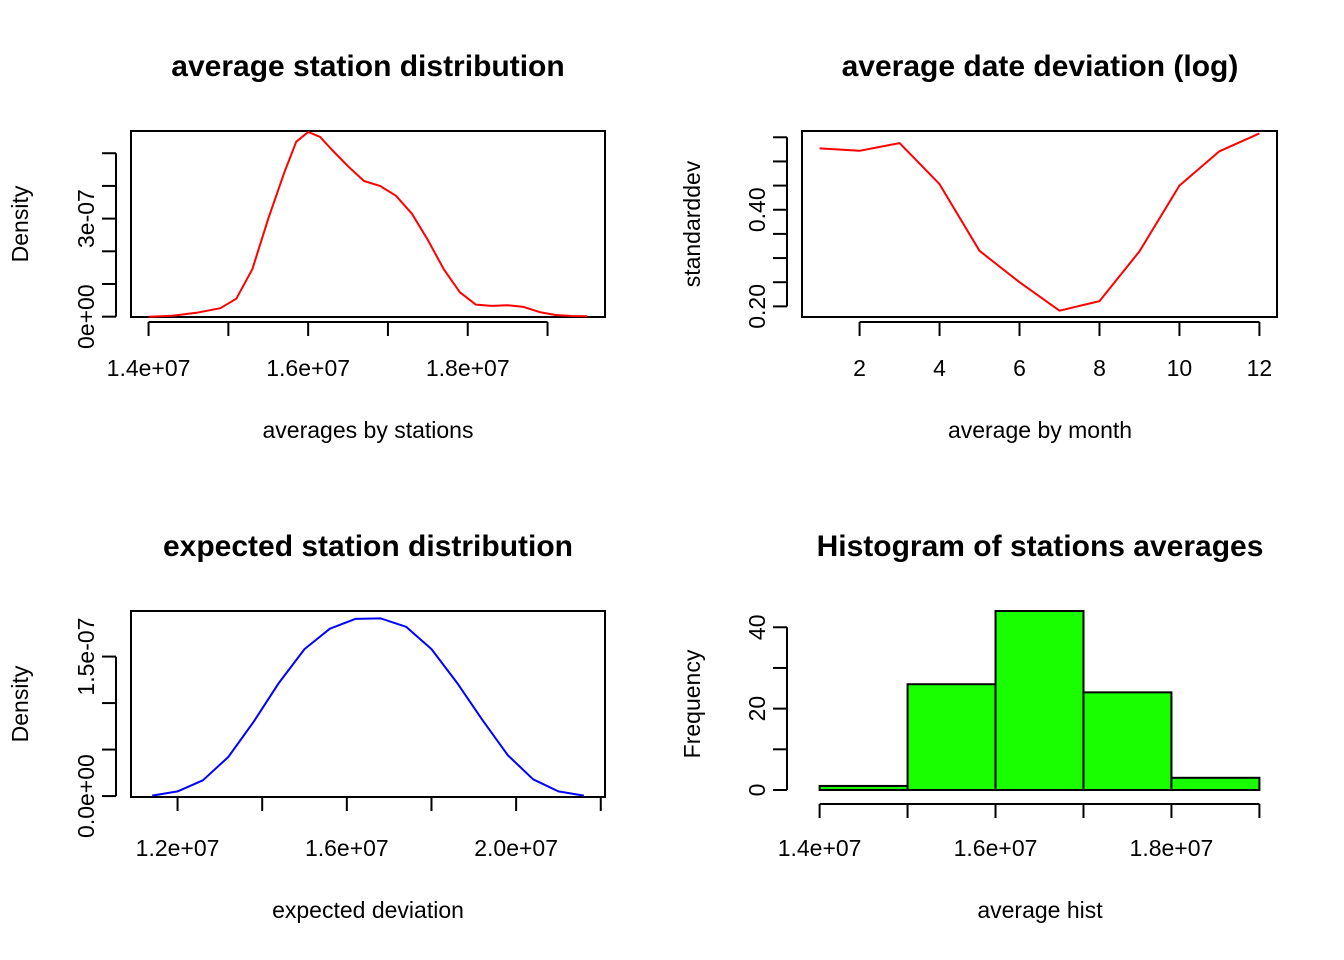  What do you see at coordinates (178, 848) in the screenshot?
I see `x-tick-label: 1.2e+07` at bounding box center [178, 848].